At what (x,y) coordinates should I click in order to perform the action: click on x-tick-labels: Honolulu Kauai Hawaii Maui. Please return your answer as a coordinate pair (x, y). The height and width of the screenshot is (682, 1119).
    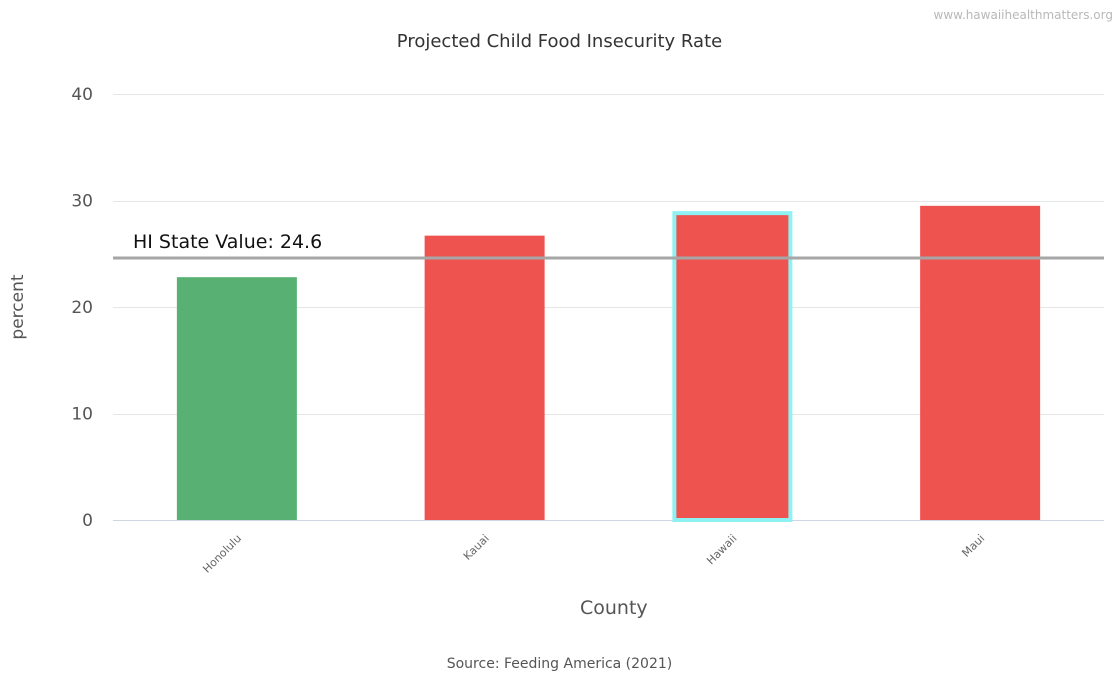
    Looking at the image, I should click on (593, 554).